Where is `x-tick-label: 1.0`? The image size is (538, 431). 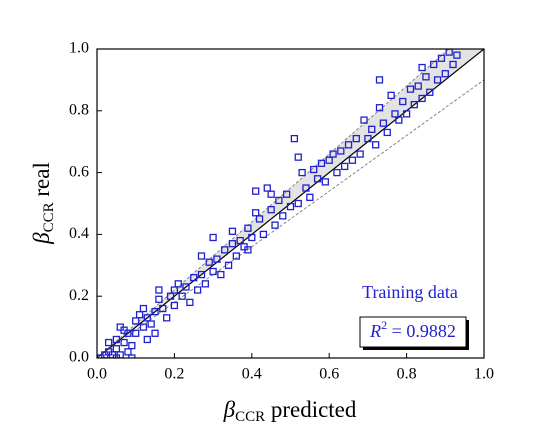 x-tick-label: 1.0 is located at coordinates (484, 374).